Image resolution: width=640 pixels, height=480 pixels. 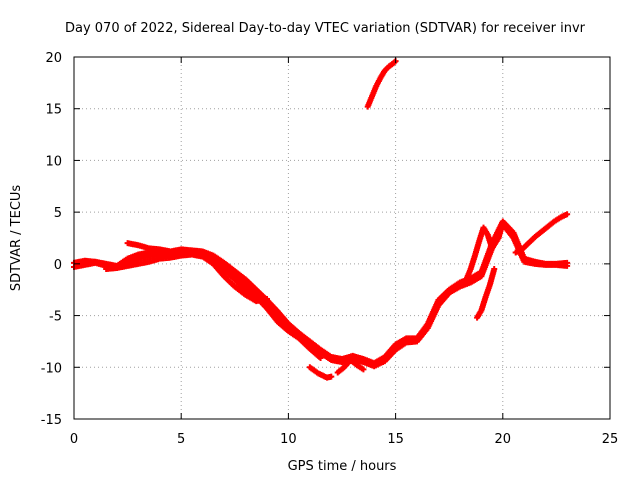 What do you see at coordinates (53, 58) in the screenshot?
I see `y-tick-label: 20` at bounding box center [53, 58].